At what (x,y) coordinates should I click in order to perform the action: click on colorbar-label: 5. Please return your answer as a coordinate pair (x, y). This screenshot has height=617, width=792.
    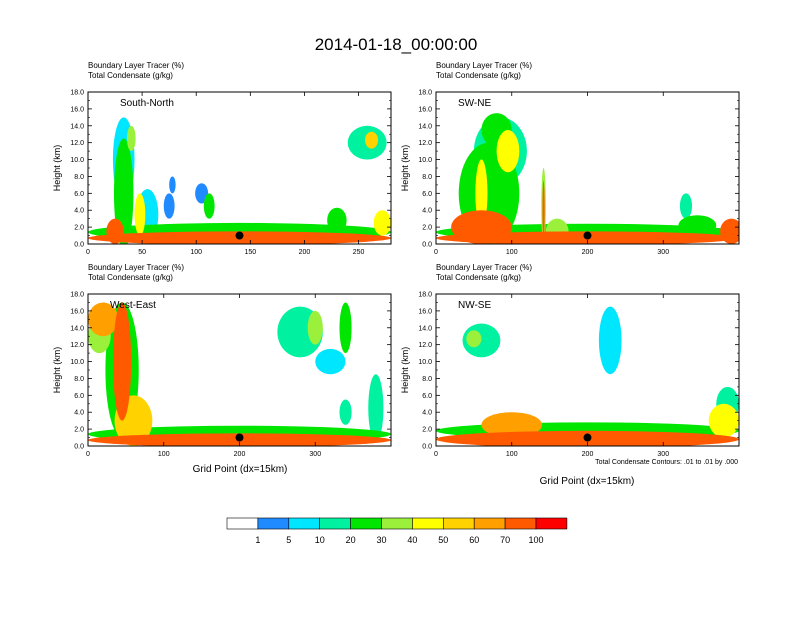
    Looking at the image, I should click on (288, 540).